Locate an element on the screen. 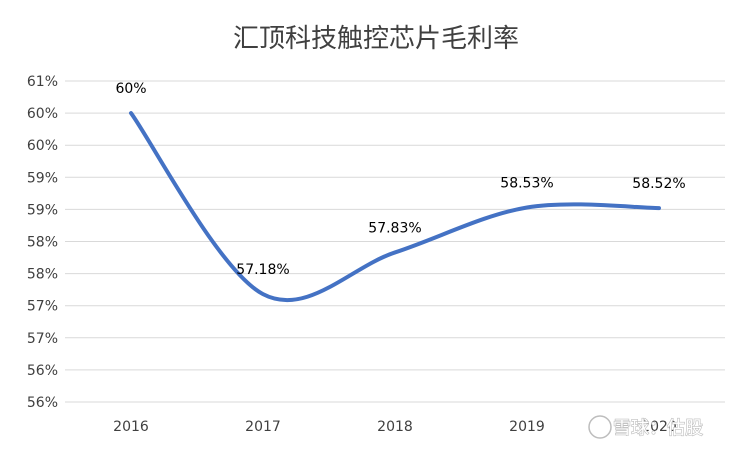 The image size is (752, 452). x-tick-label: 2020 is located at coordinates (659, 427).